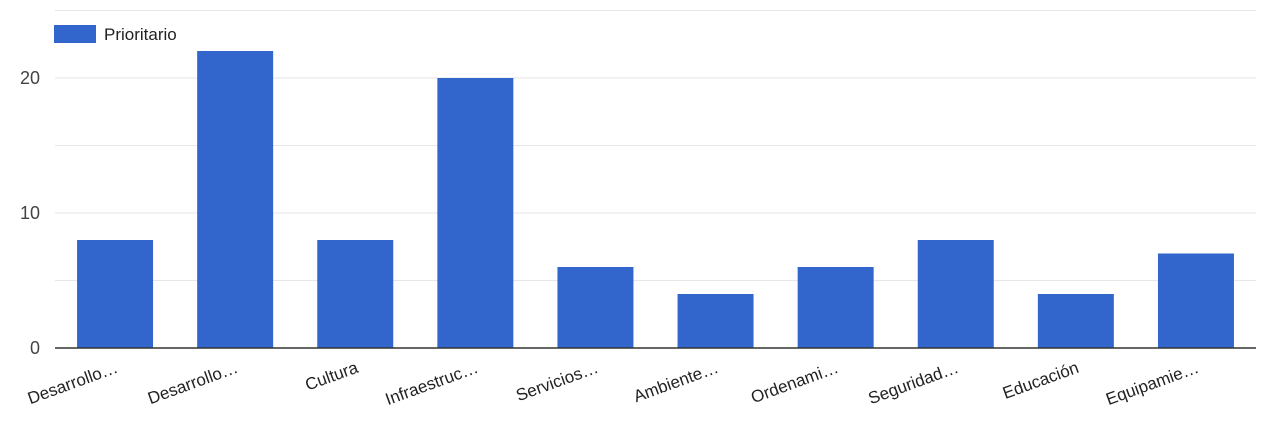 Image resolution: width=1268 pixels, height=432 pixels. What do you see at coordinates (75, 34) in the screenshot?
I see `legend-swatch-prioritario` at bounding box center [75, 34].